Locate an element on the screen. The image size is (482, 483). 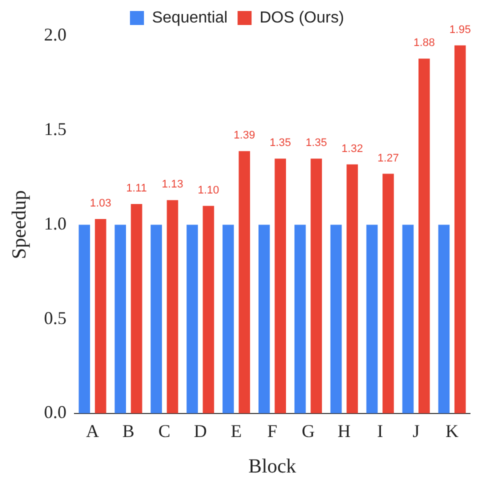
data-label: 1.32 is located at coordinates (352, 148).